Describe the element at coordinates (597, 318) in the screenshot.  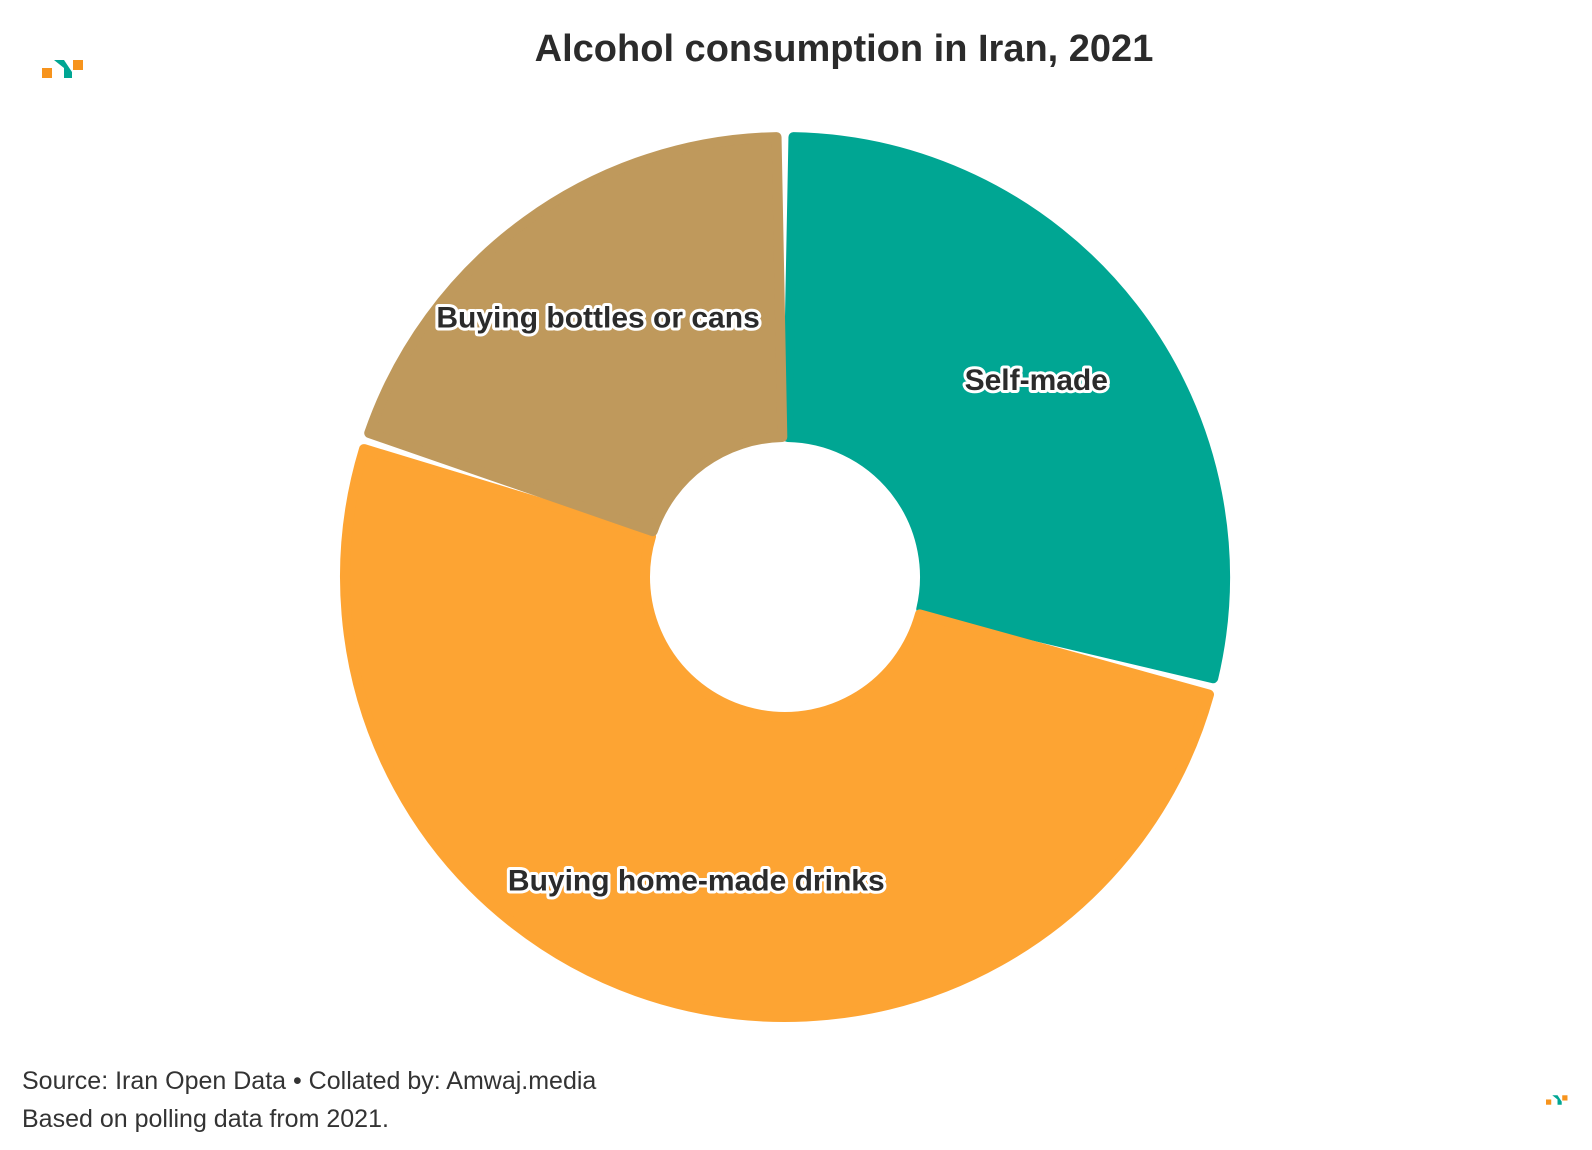
I see `slice-label-buying-bottles-or-cans: Buying bottles or cans` at that location.